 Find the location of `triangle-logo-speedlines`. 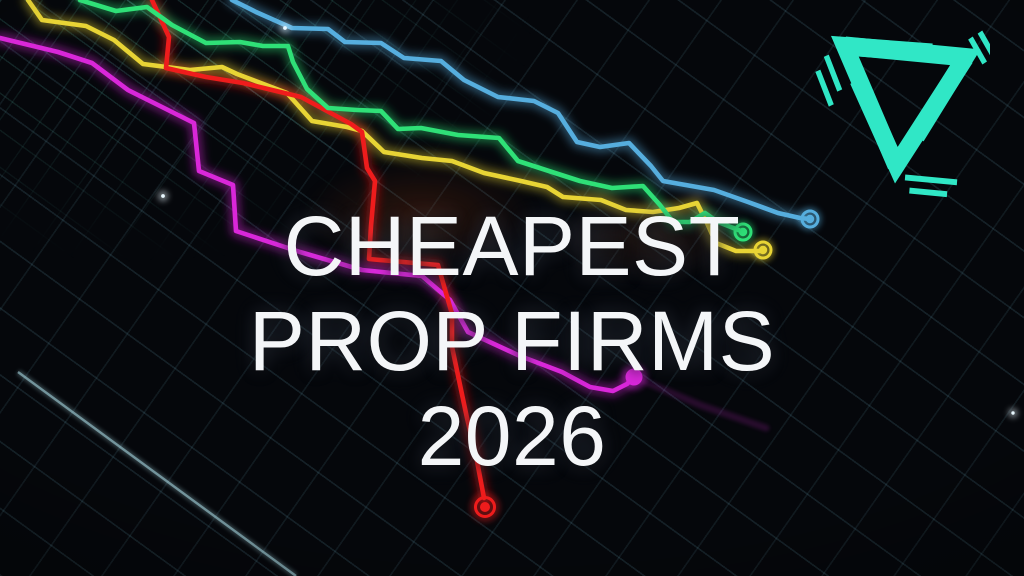

triangle-logo-speedlines is located at coordinates (902, 114).